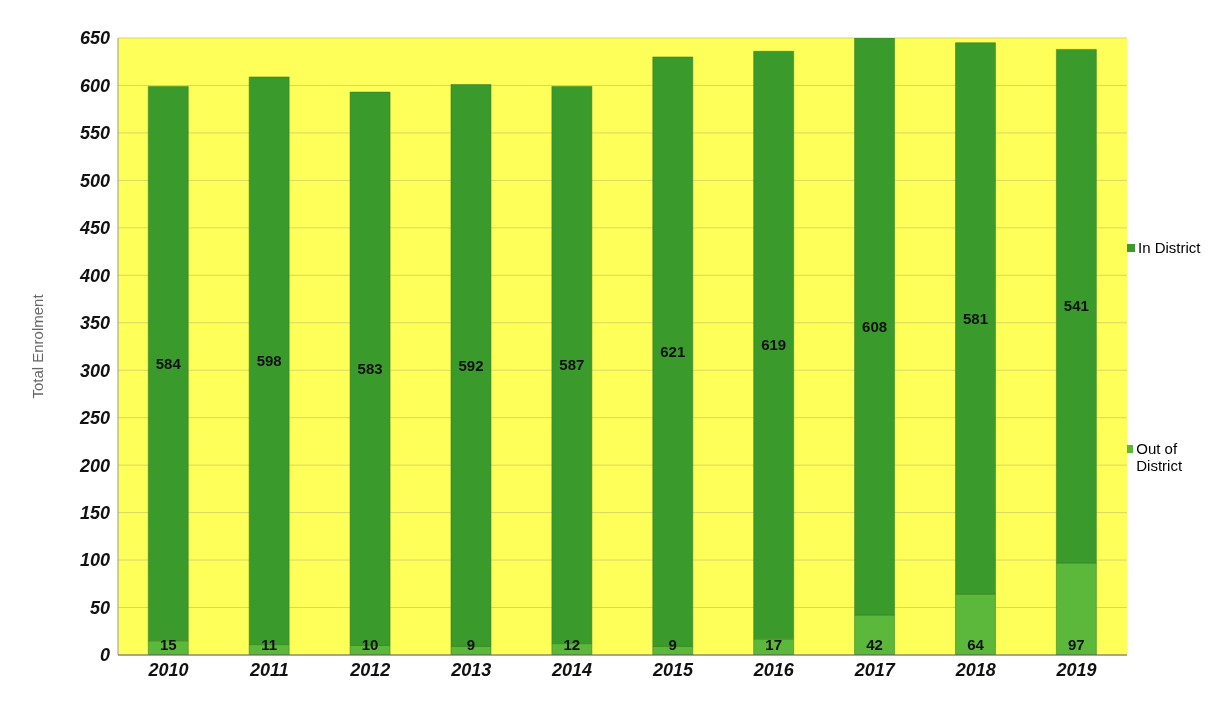 This screenshot has height=713, width=1225. Describe the element at coordinates (94, 370) in the screenshot. I see `y-tick-label: 300` at that location.